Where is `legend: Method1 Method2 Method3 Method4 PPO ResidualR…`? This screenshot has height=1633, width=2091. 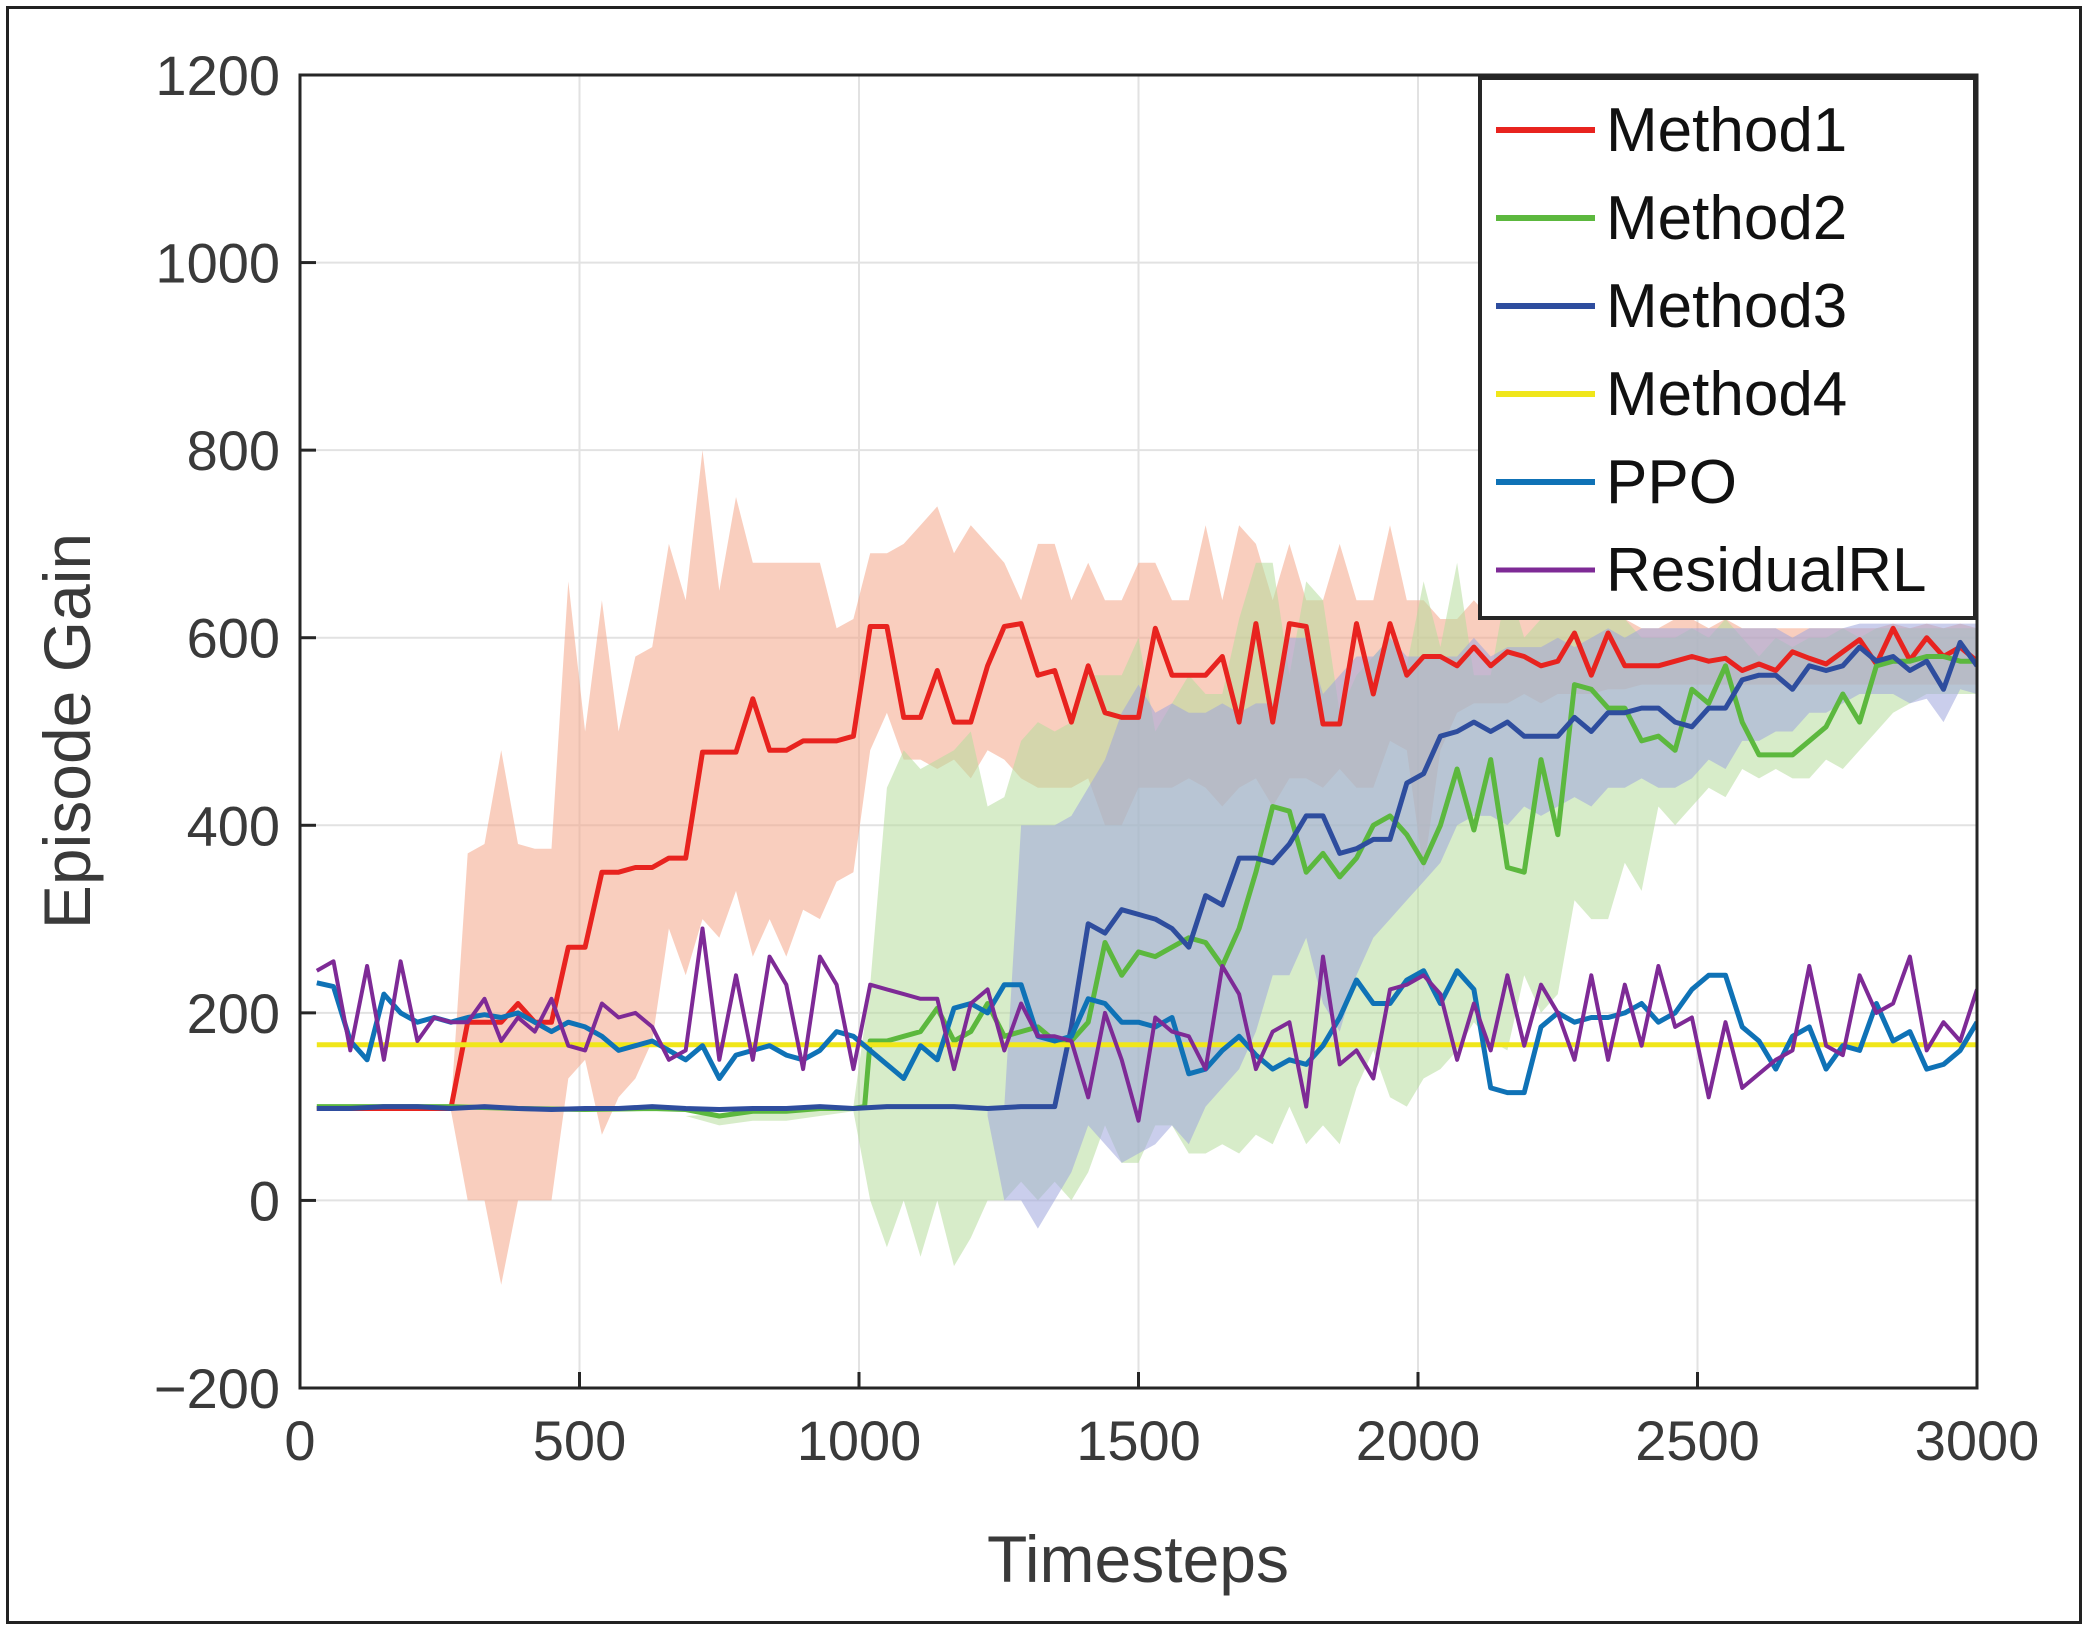
legend: Method1 Method2 Method3 Method4 PPO ResidualR… is located at coordinates (1727, 348).